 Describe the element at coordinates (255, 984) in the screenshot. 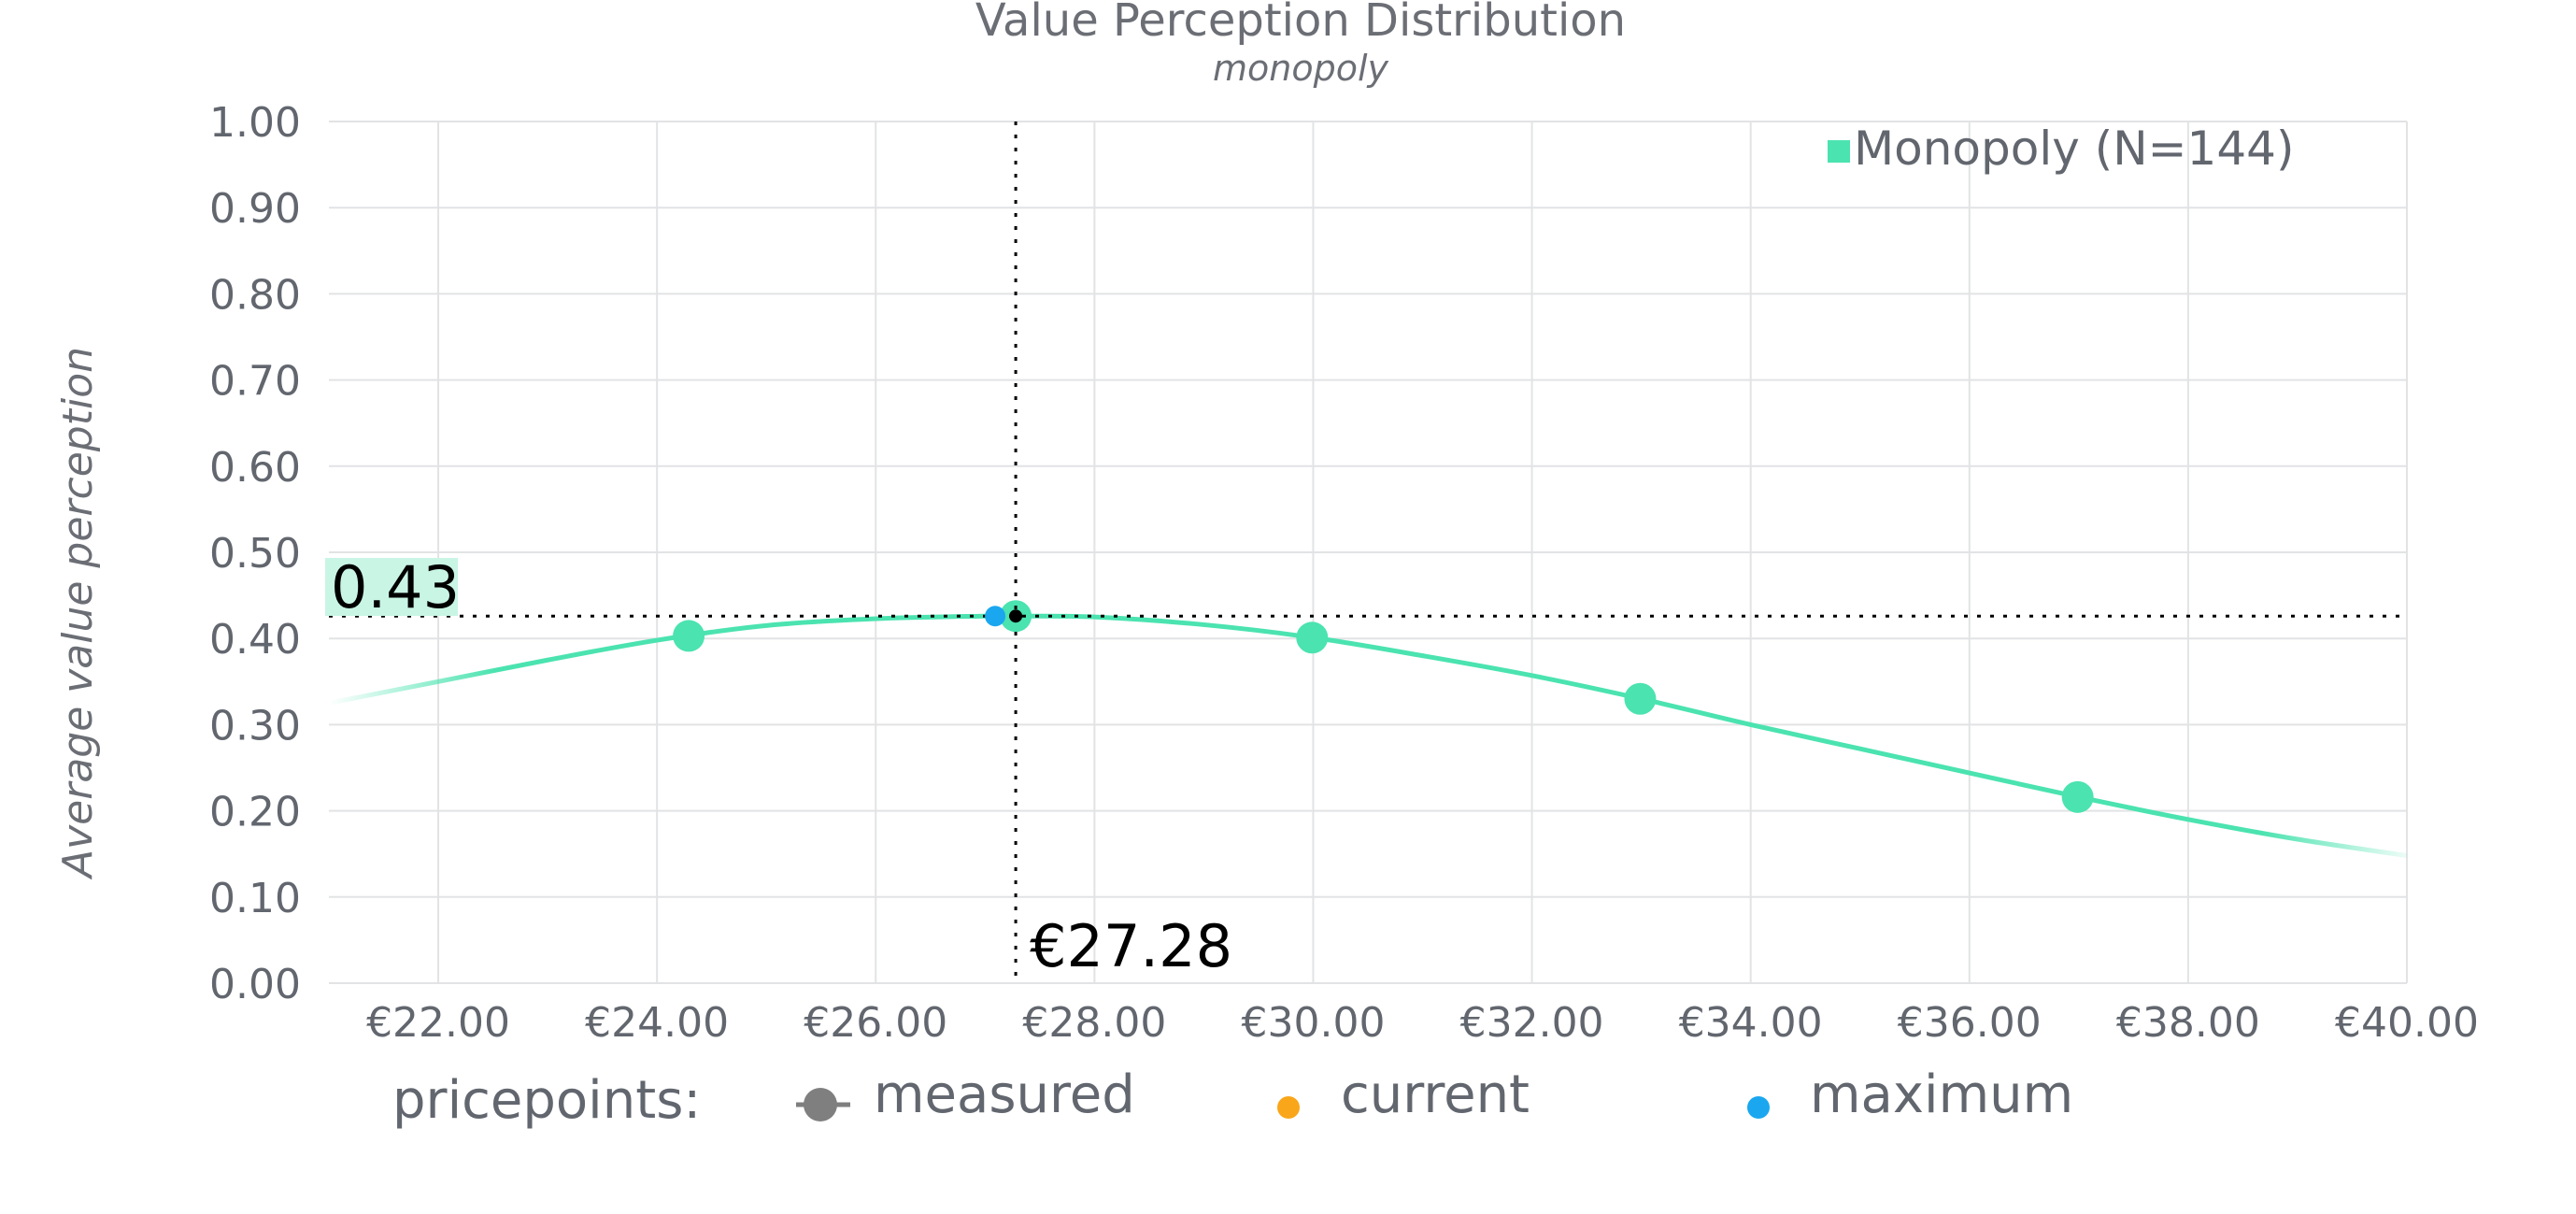

I see `y-tick-label: 0.00` at that location.